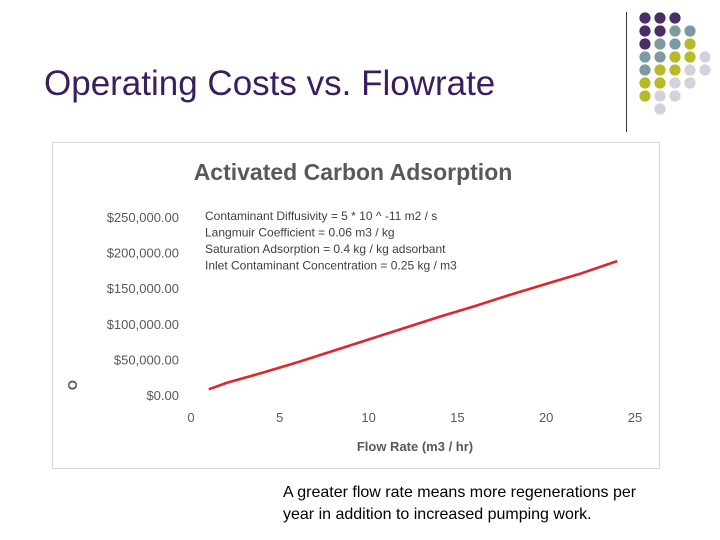 The width and height of the screenshot is (720, 540). I want to click on y-tick-label: $0.00, so click(162, 395).